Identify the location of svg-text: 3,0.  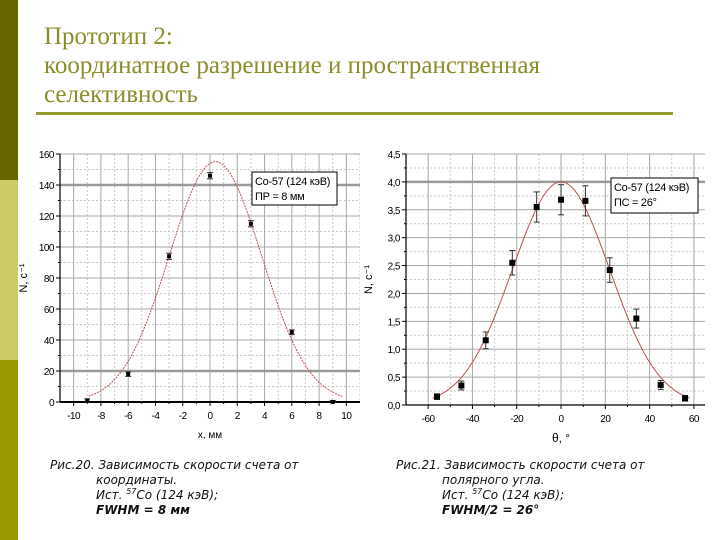
(394, 239).